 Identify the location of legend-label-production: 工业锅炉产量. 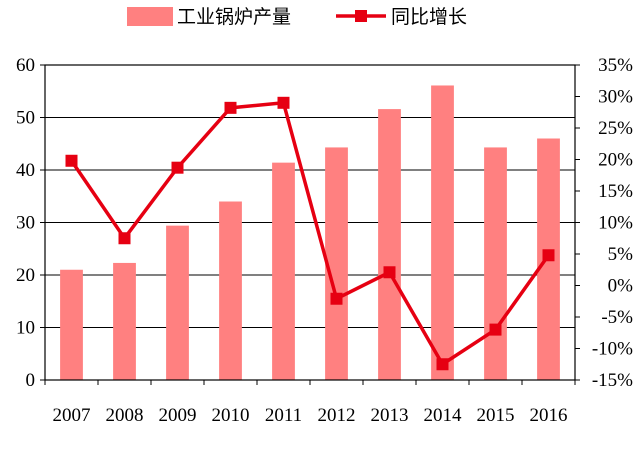
(234, 17).